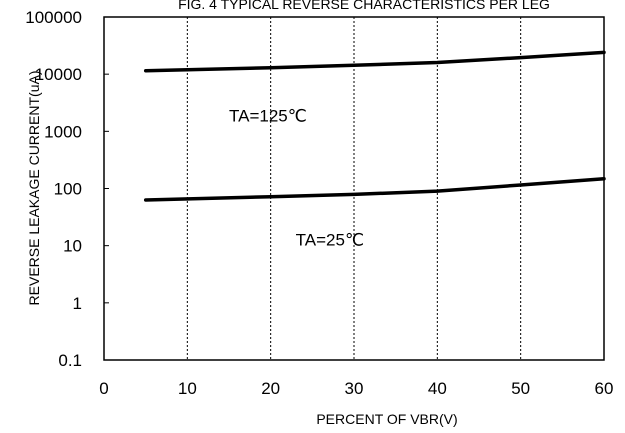  What do you see at coordinates (53, 17) in the screenshot?
I see `y-tick-label: 100000` at bounding box center [53, 17].